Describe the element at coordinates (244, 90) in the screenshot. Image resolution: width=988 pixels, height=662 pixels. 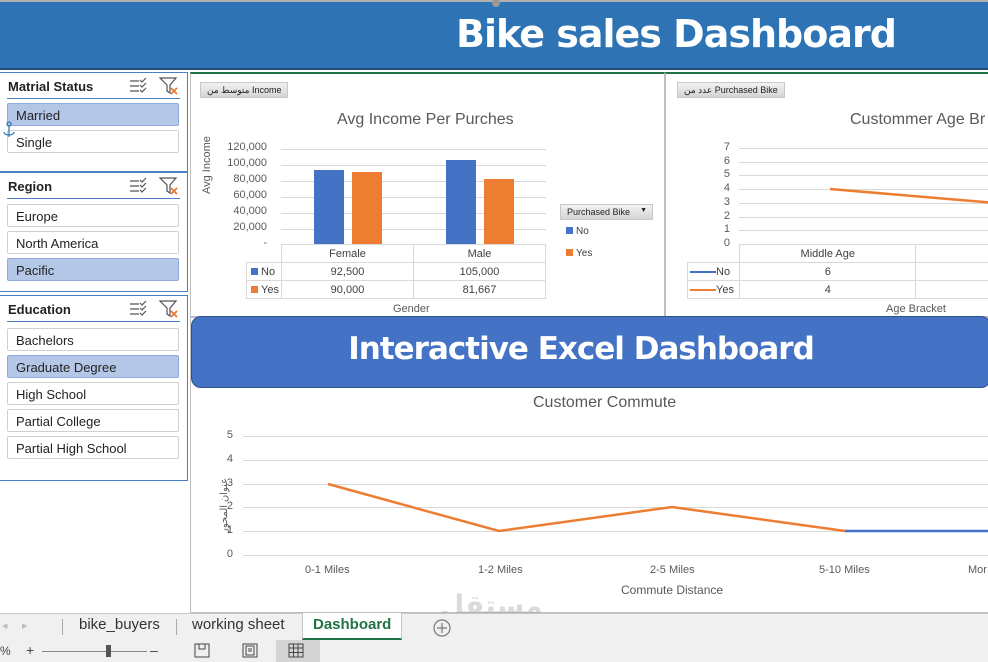
I see `pivot-field-button: متوسط من Income` at that location.